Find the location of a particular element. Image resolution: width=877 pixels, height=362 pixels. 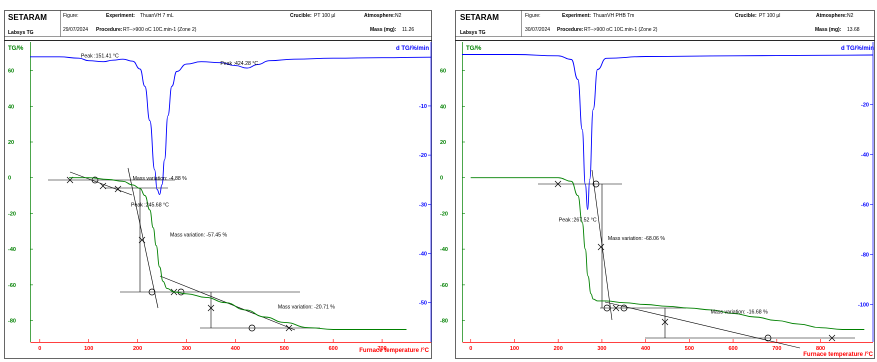

right-tick-label: -100 is located at coordinates (863, 306).